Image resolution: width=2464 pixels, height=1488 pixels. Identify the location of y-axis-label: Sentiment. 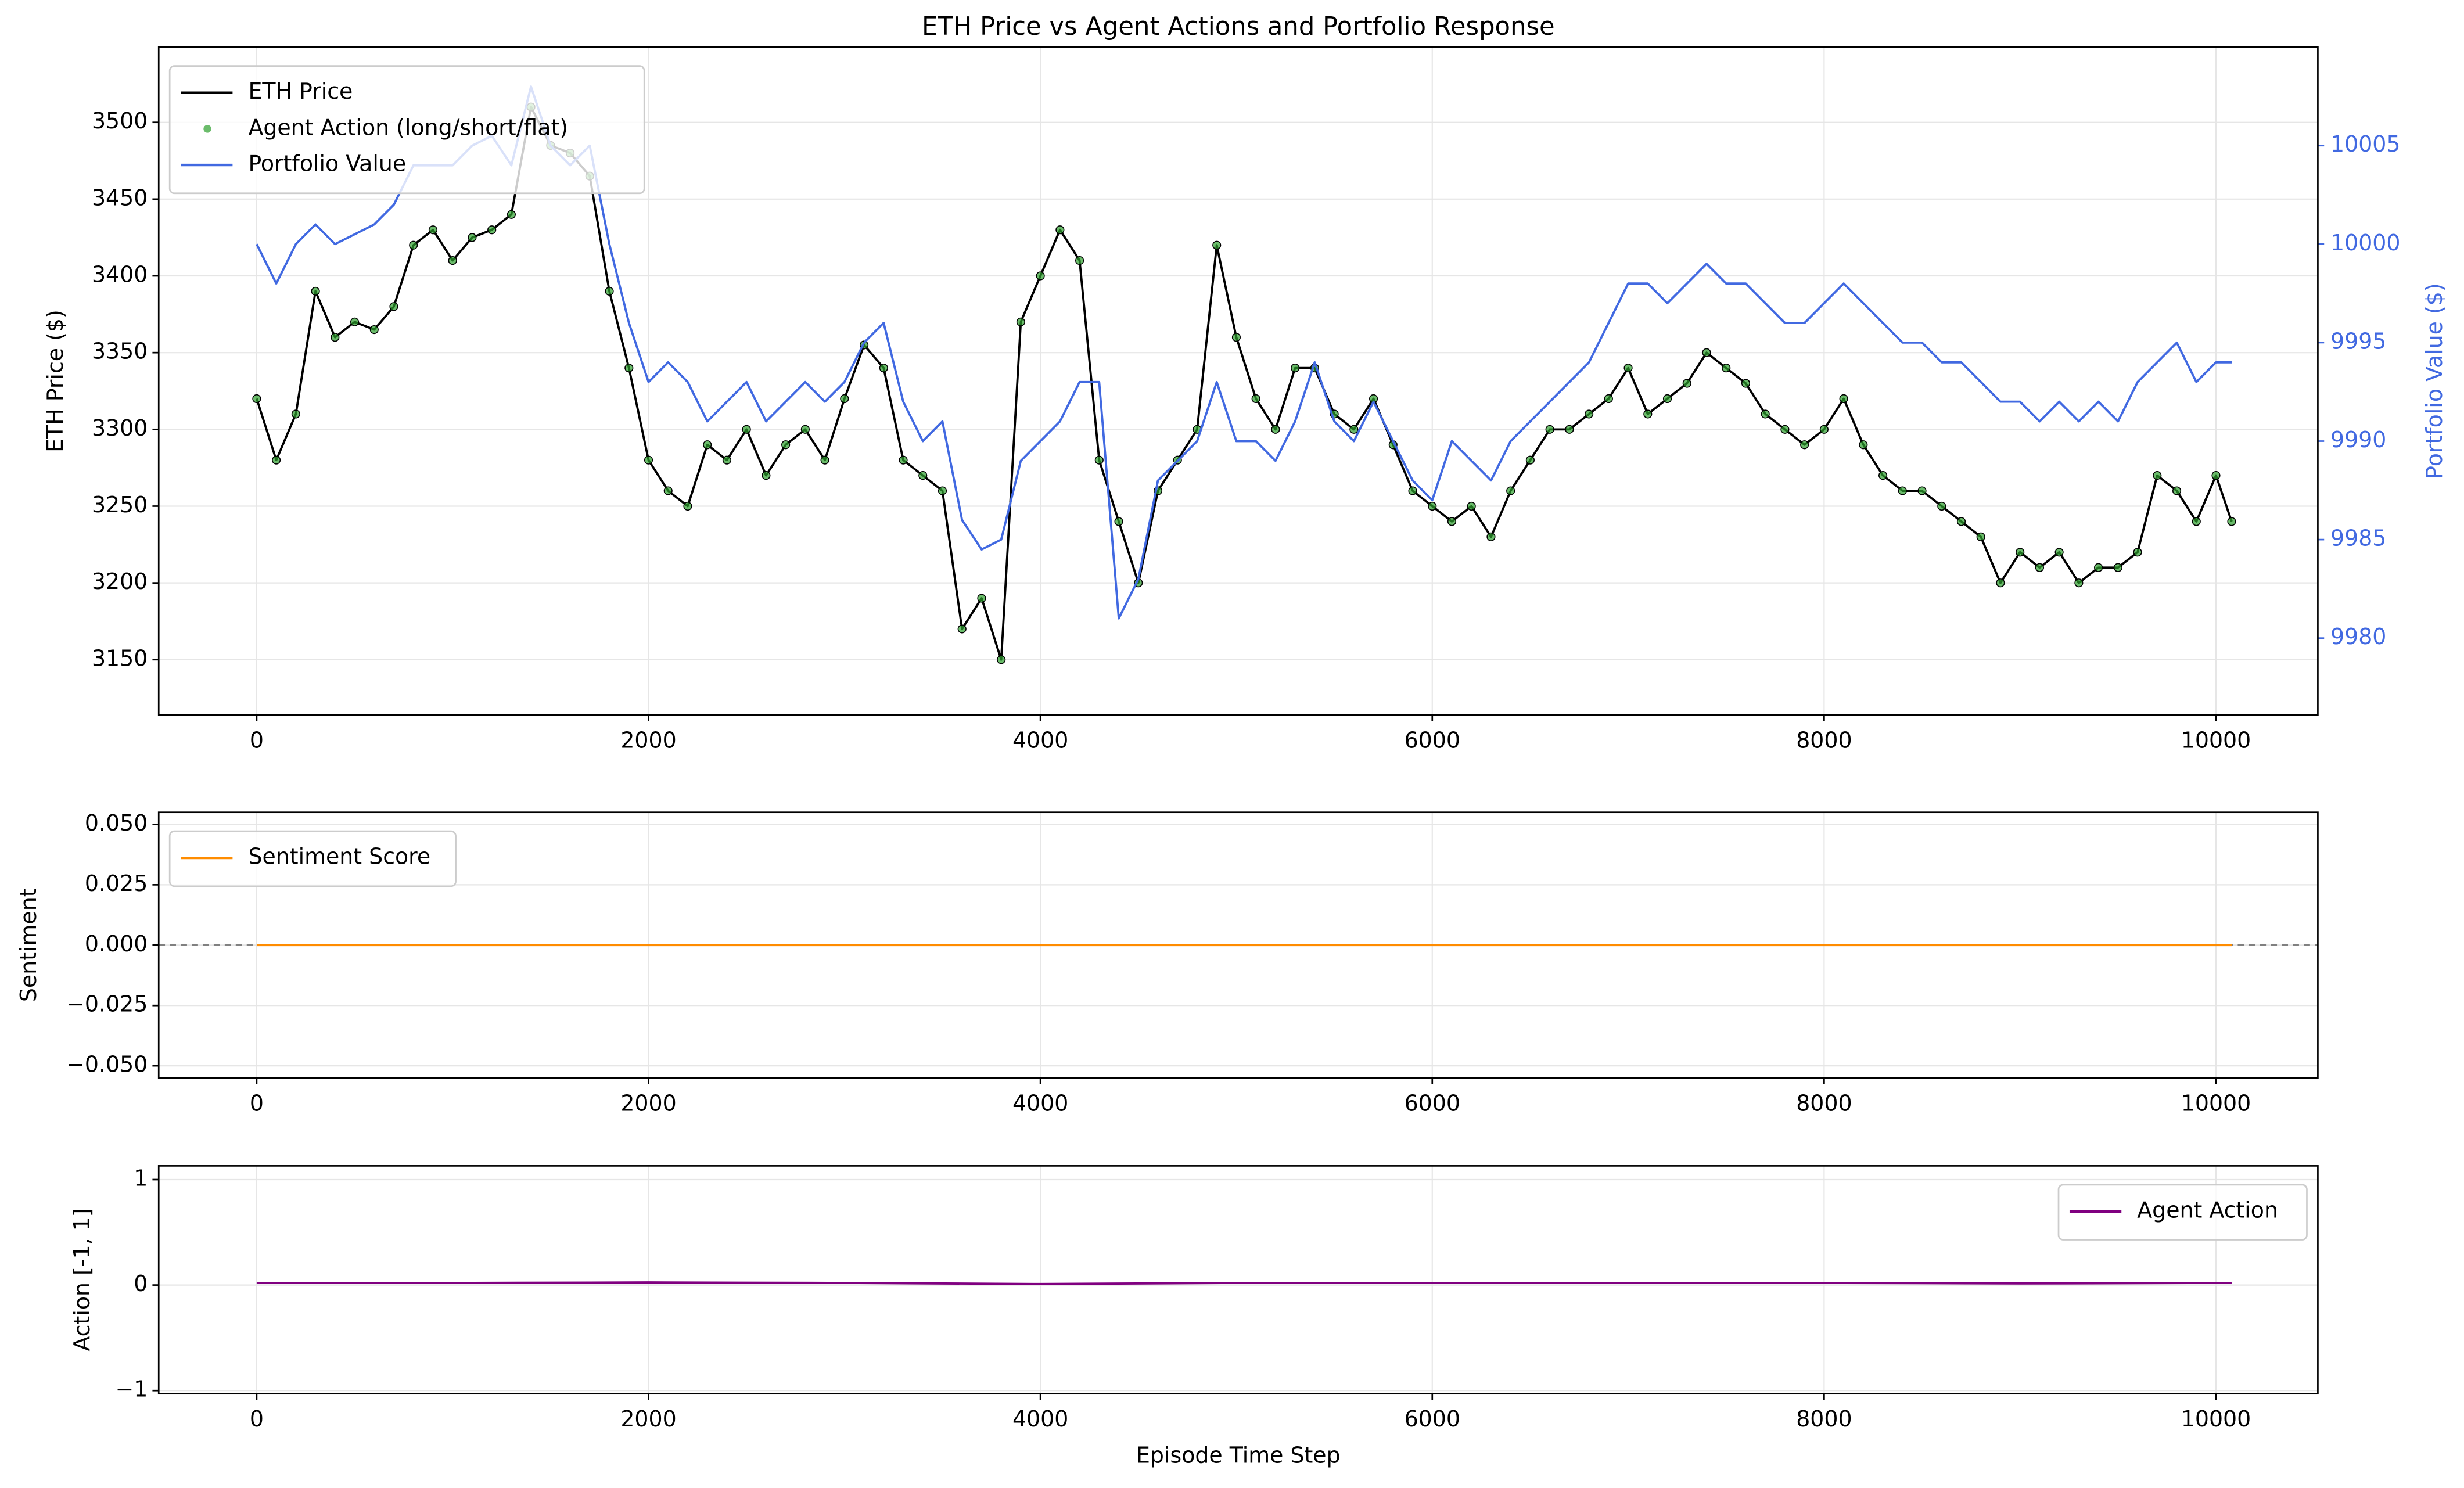
(29, 945).